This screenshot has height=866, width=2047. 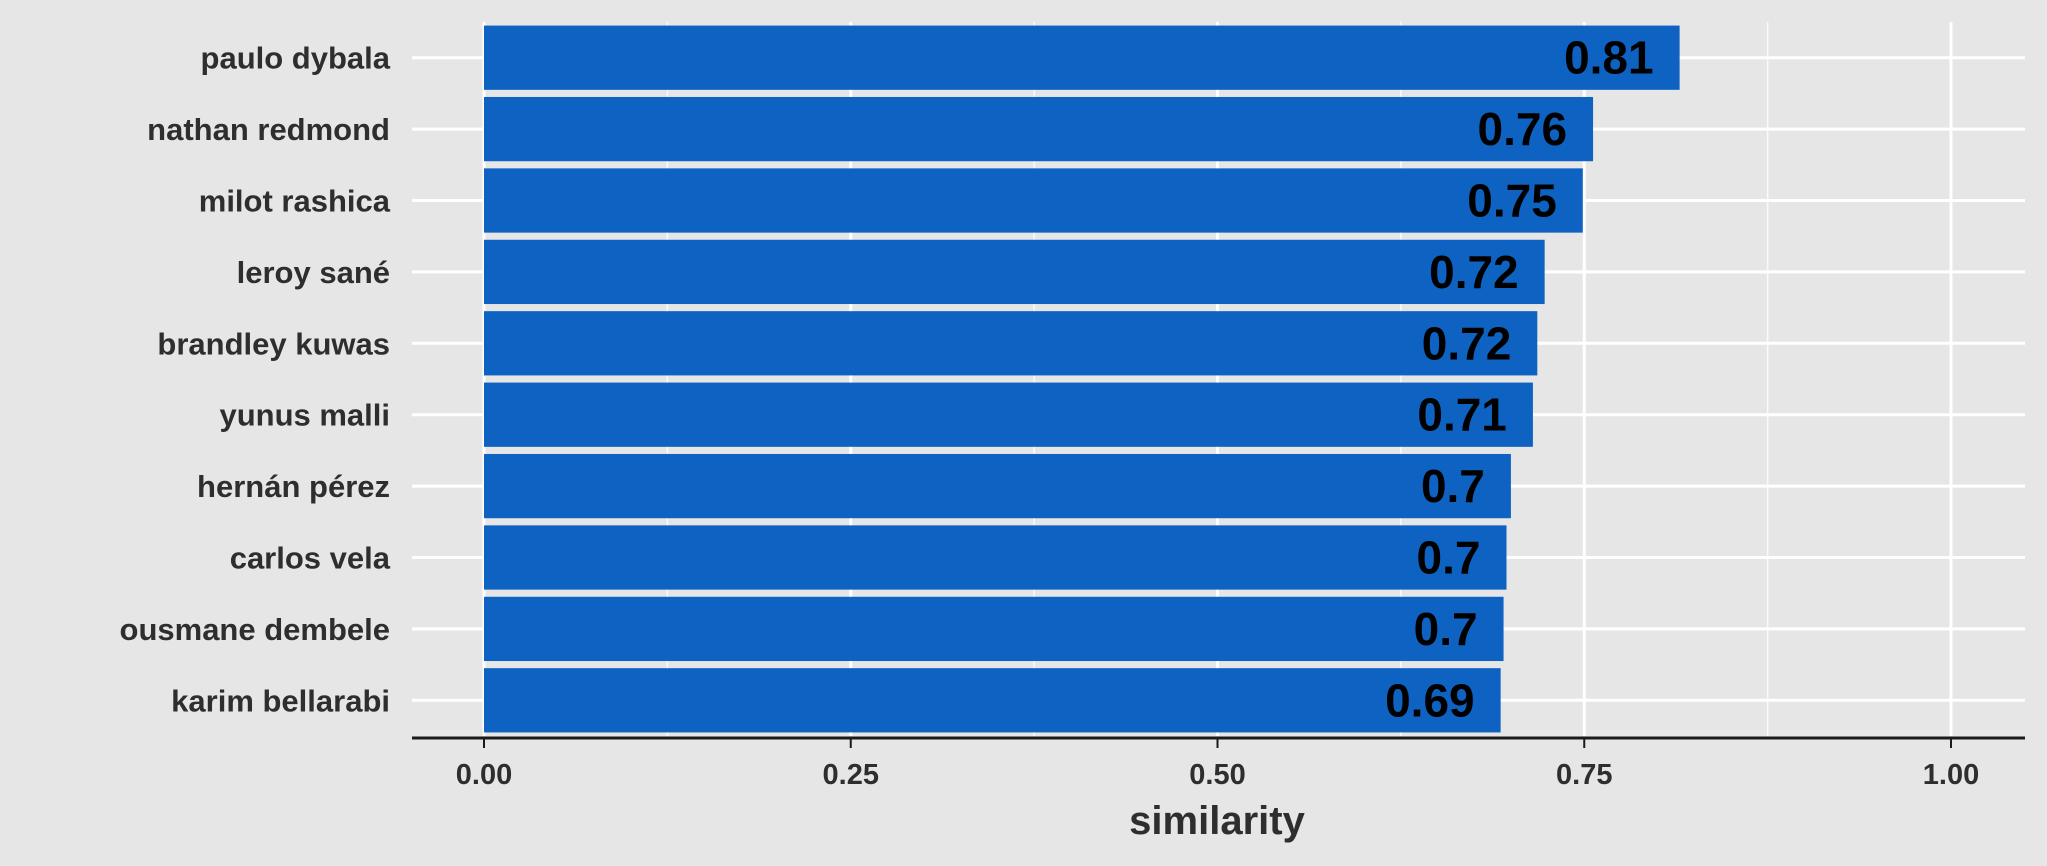 What do you see at coordinates (1430, 700) in the screenshot?
I see `bar-value-label: 0.69` at bounding box center [1430, 700].